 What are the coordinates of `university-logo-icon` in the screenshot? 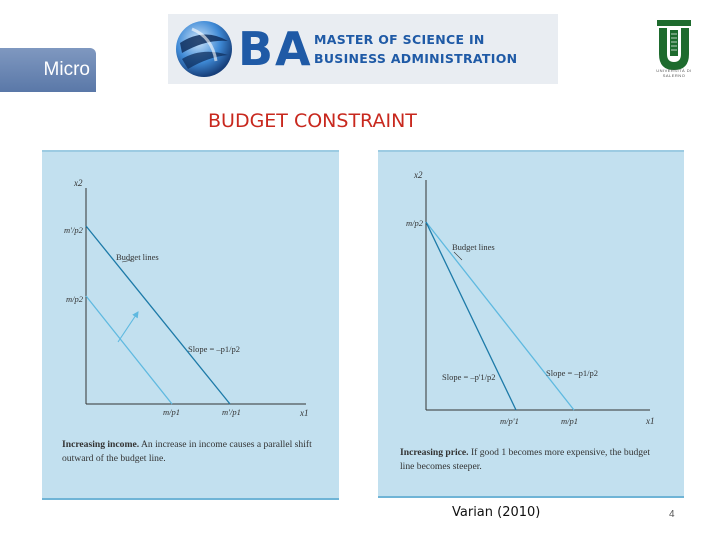 It's located at (674, 45).